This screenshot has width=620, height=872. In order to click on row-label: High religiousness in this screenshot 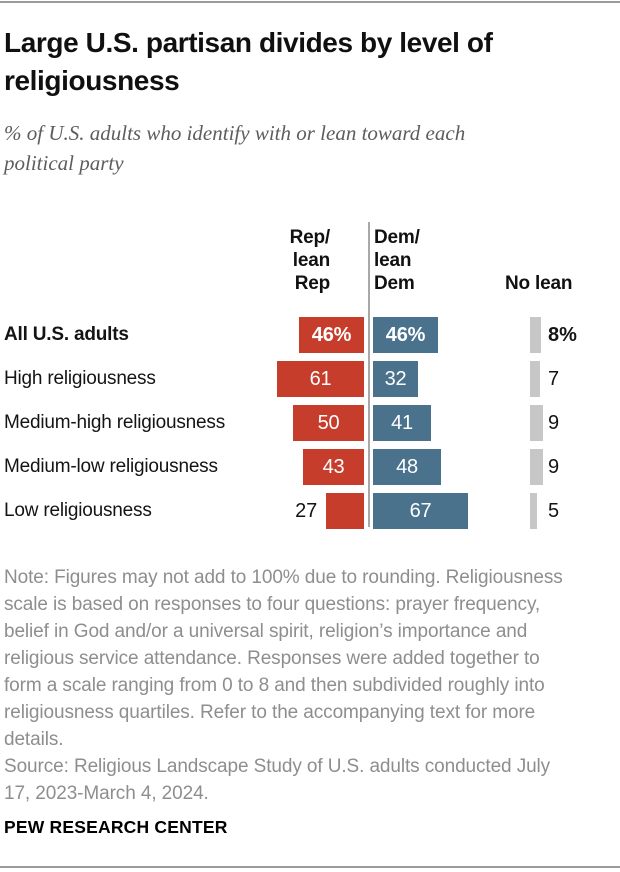, I will do `click(80, 378)`.